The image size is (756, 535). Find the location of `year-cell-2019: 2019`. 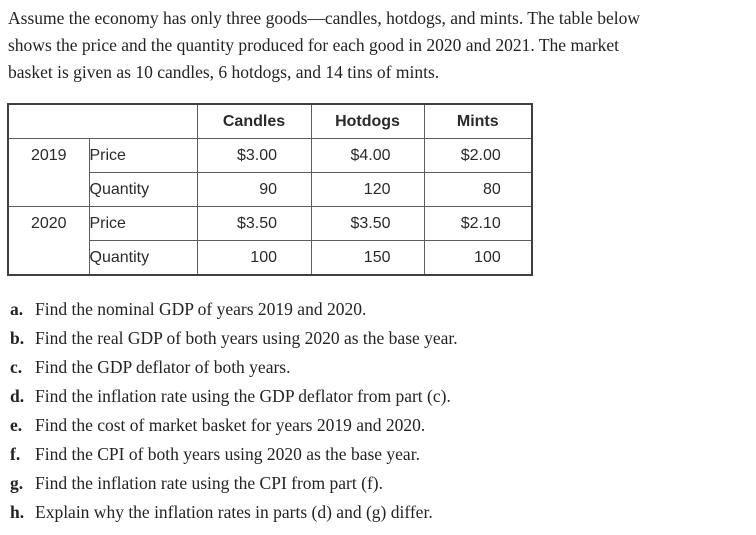

year-cell-2019: 2019 is located at coordinates (48, 172).